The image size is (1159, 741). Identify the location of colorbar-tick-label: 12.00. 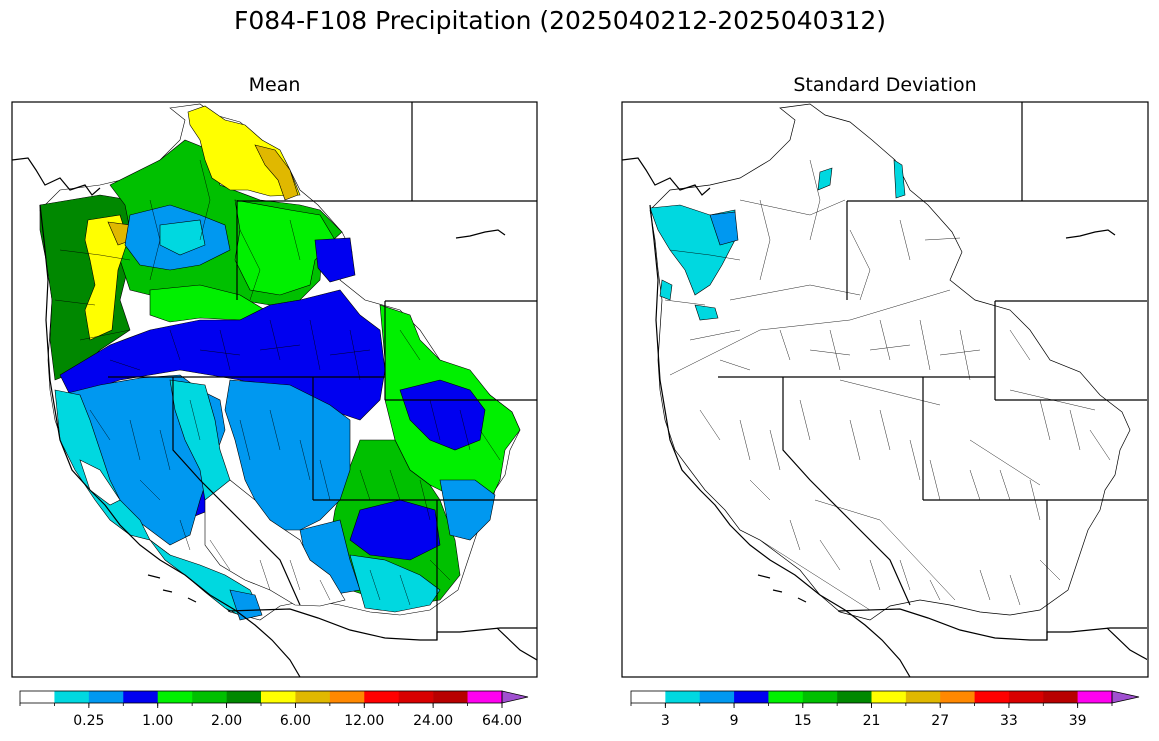
(364, 721).